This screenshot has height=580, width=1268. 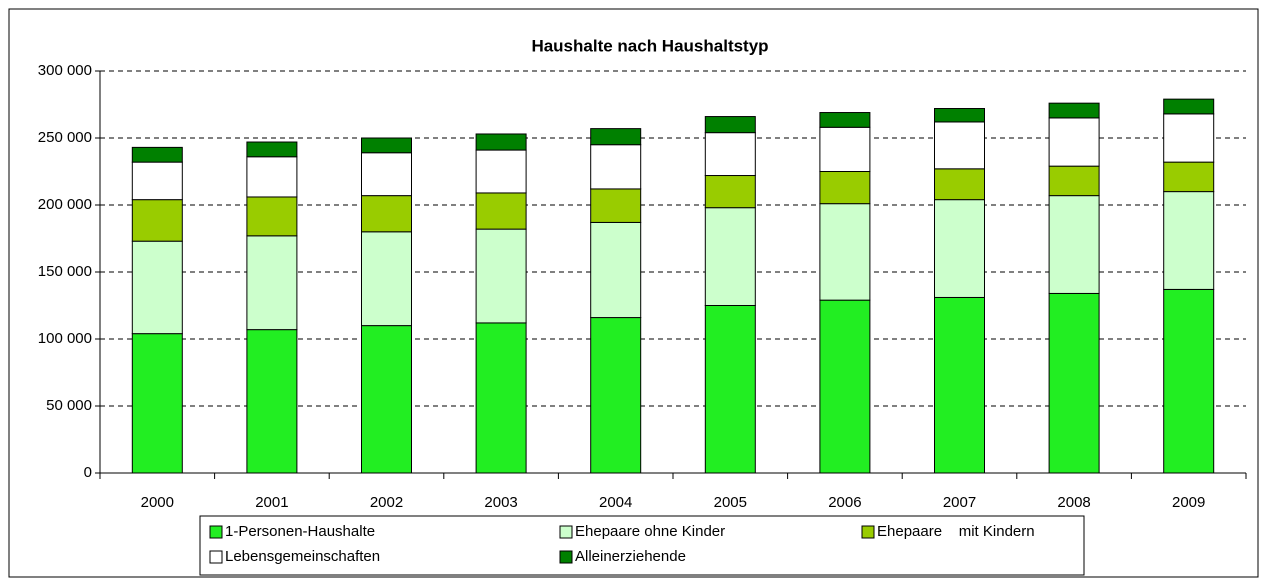 I want to click on y-tick-label: 50 000, so click(x=69, y=405).